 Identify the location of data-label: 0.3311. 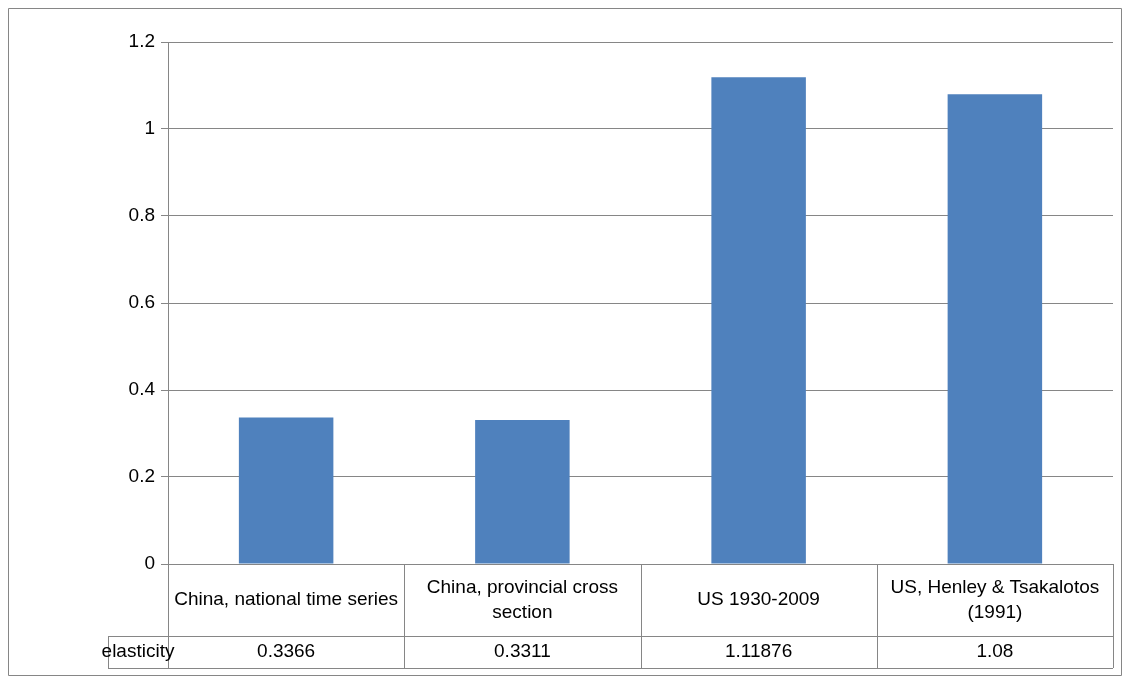
(522, 651).